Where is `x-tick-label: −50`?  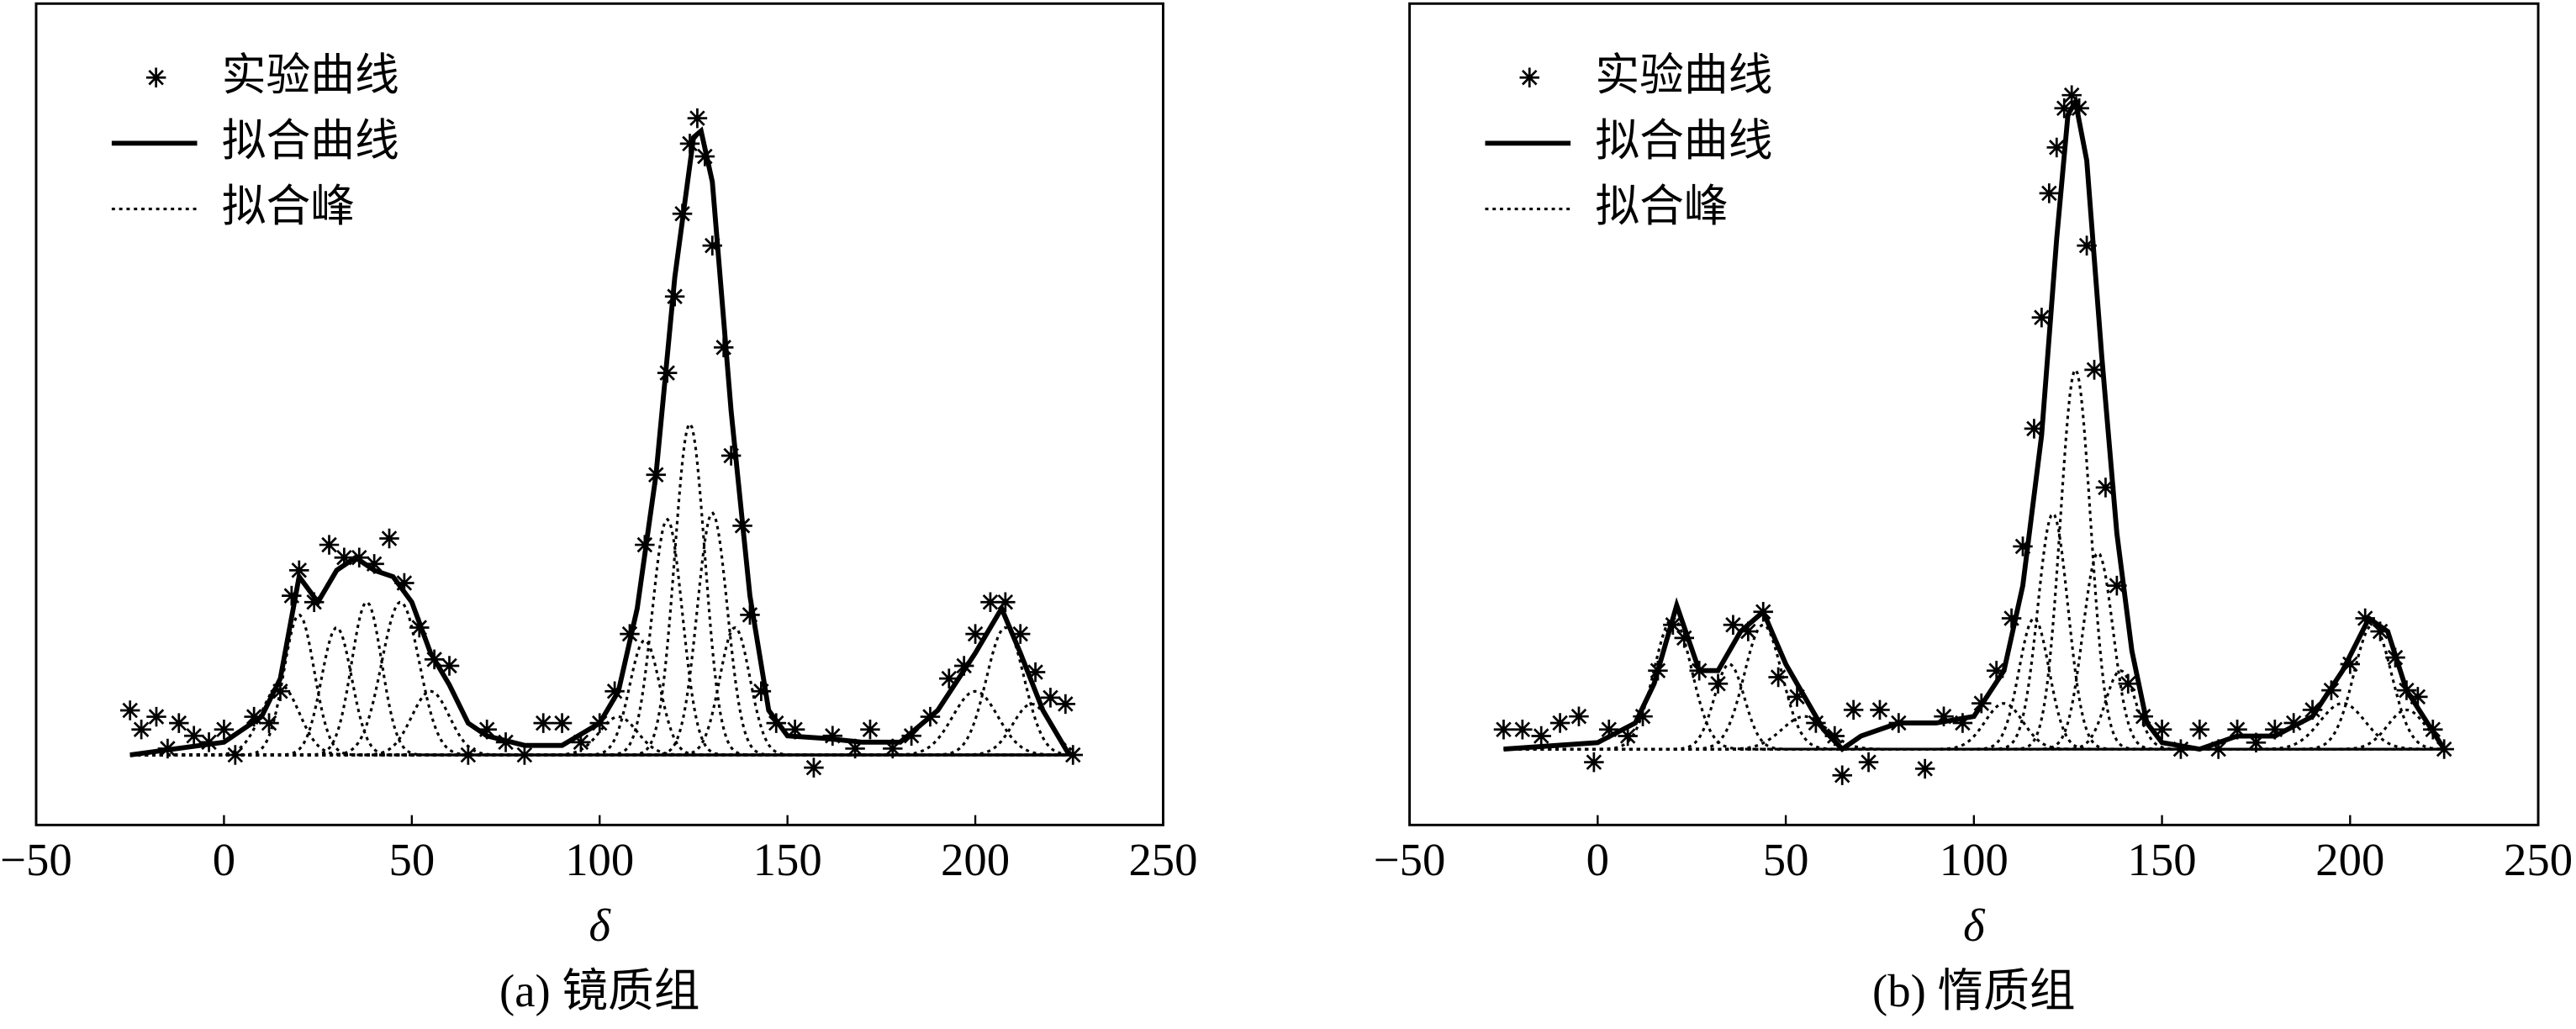
x-tick-label: −50 is located at coordinates (1410, 859).